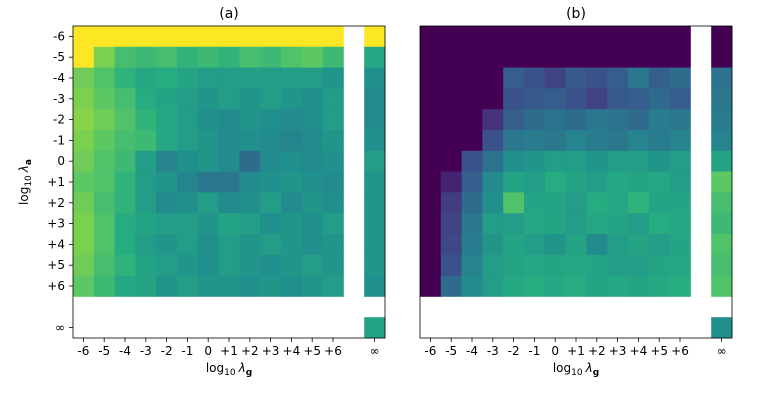 The height and width of the screenshot is (408, 764). What do you see at coordinates (430, 351) in the screenshot?
I see `x-tick-label: -6` at bounding box center [430, 351].